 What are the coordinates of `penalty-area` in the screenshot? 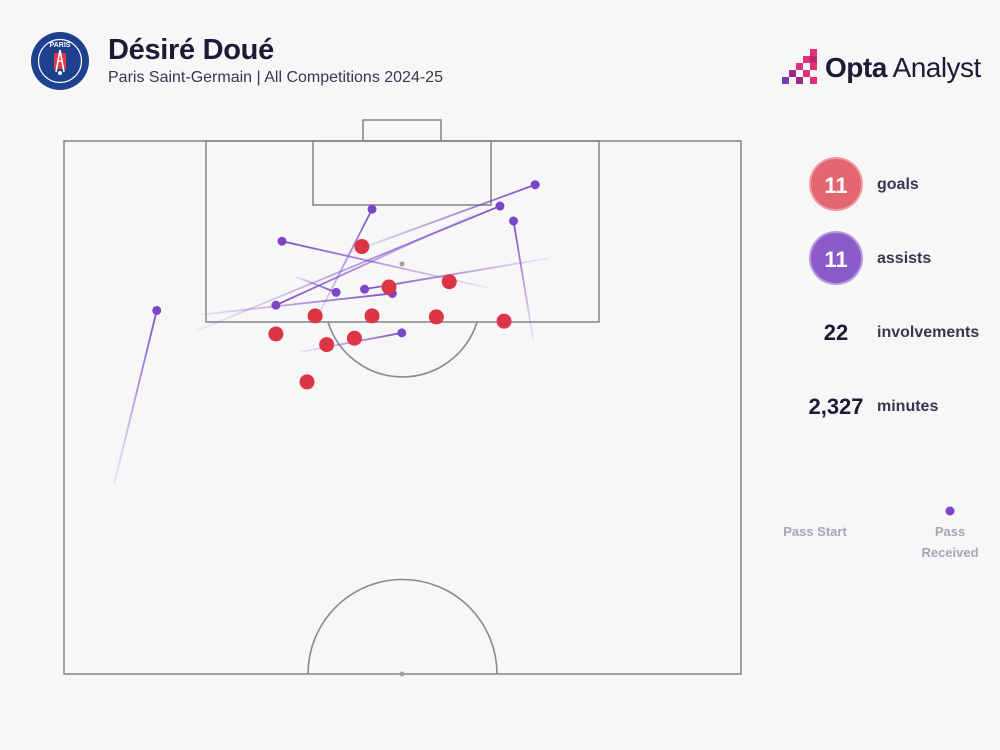 It's located at (402, 231).